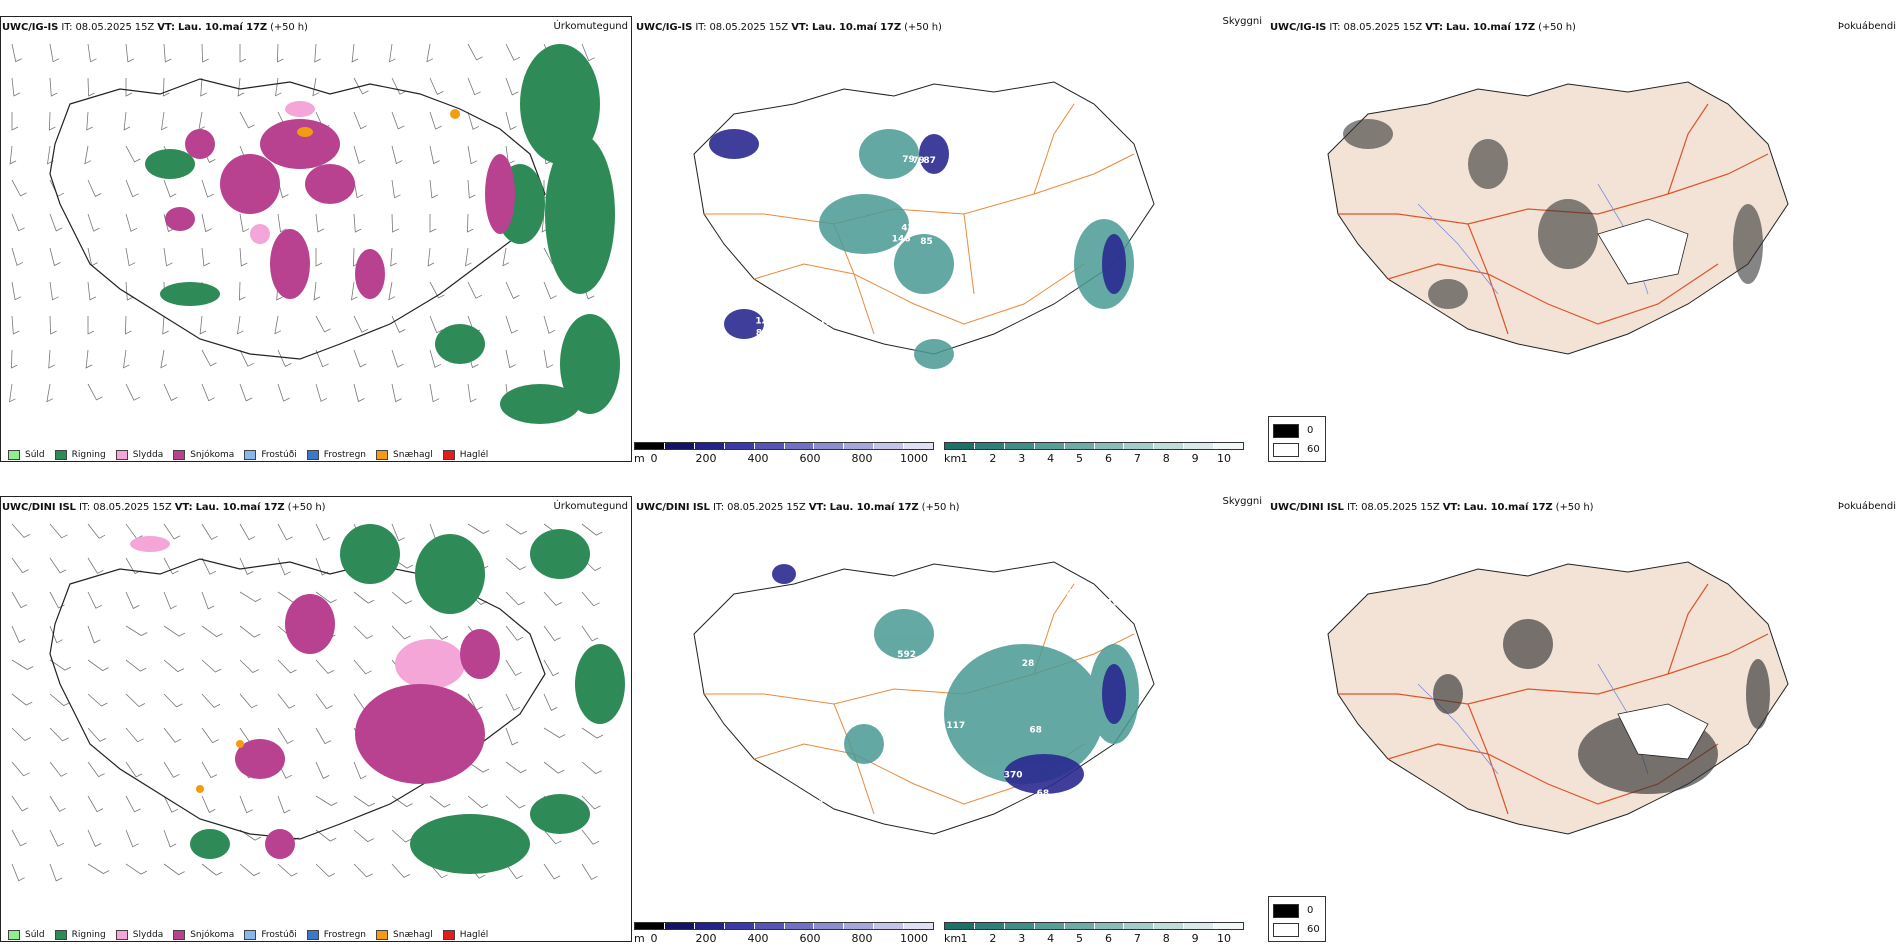  What do you see at coordinates (1866, 506) in the screenshot?
I see `panel-title: Þokuábendi` at bounding box center [1866, 506].